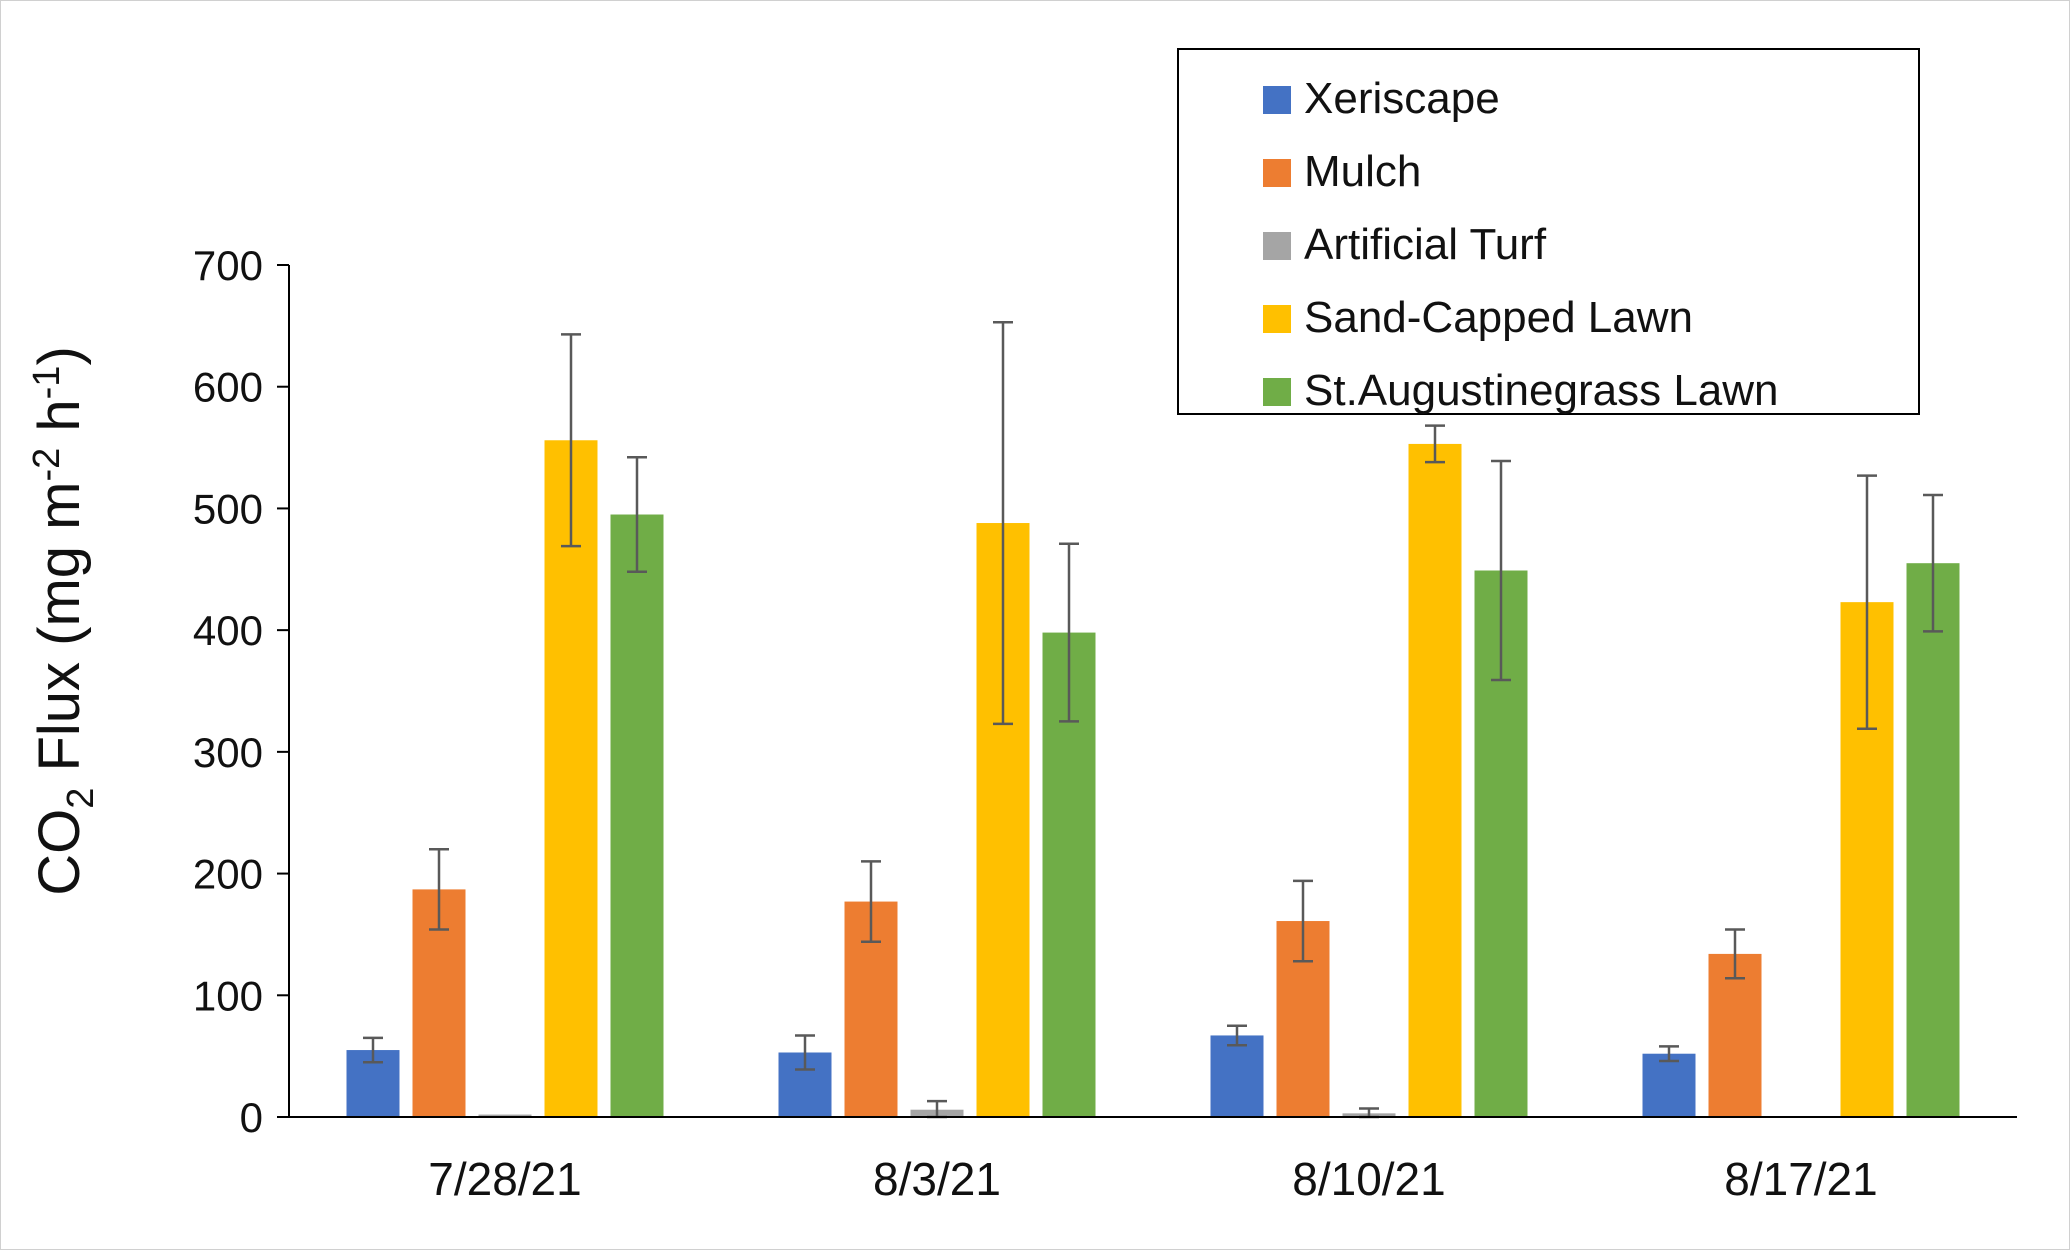 Image resolution: width=2070 pixels, height=1250 pixels. I want to click on y-title-subscript: 2, so click(81, 798).